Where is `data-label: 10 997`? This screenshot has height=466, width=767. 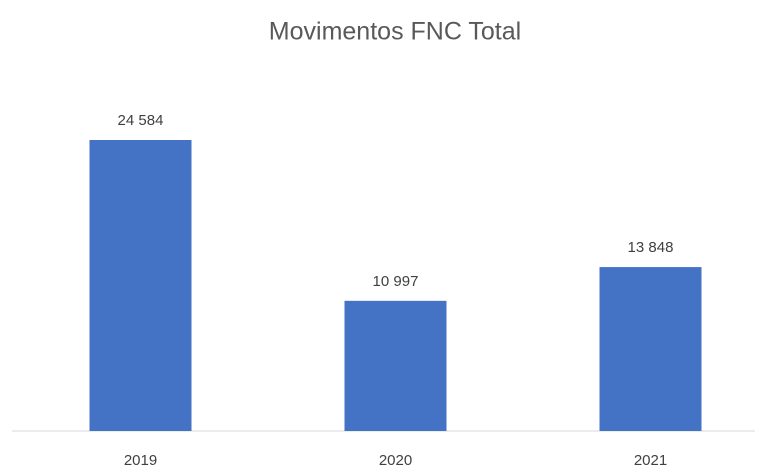
data-label: 10 997 is located at coordinates (396, 281).